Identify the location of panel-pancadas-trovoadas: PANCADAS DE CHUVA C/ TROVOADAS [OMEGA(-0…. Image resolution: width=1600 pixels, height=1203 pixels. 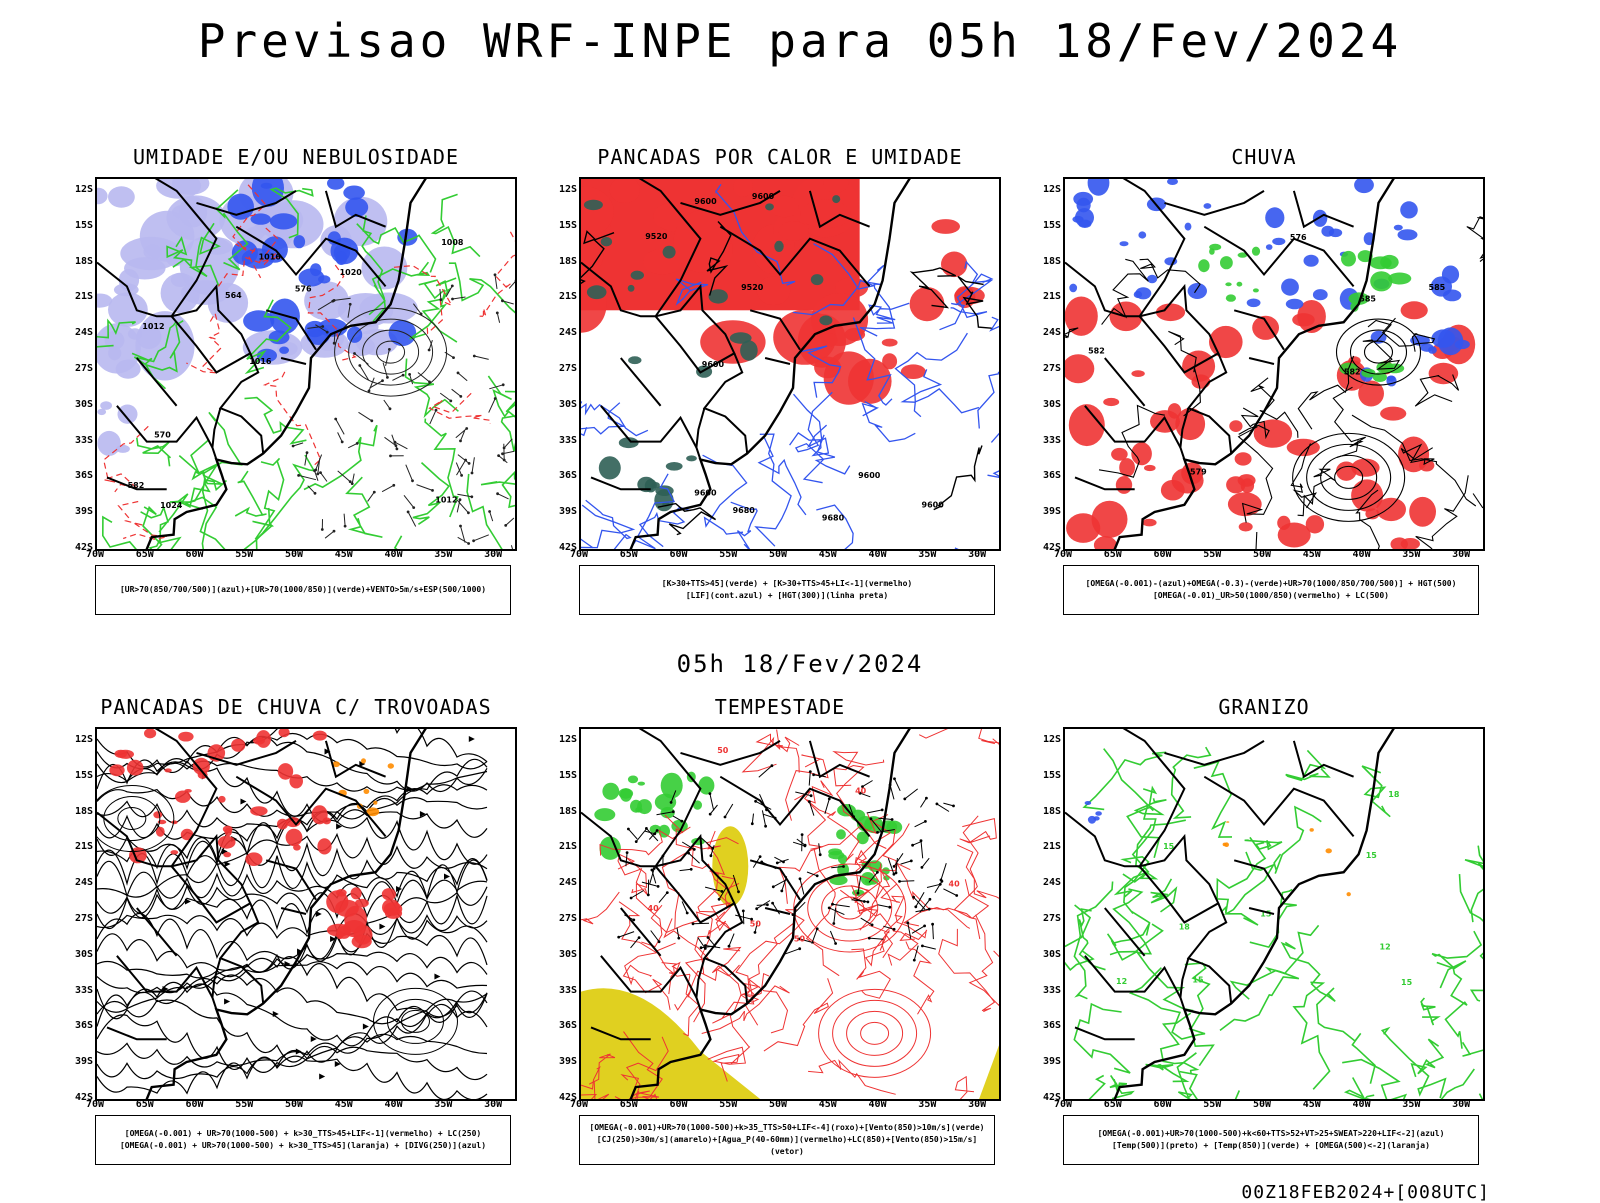
(296, 935).